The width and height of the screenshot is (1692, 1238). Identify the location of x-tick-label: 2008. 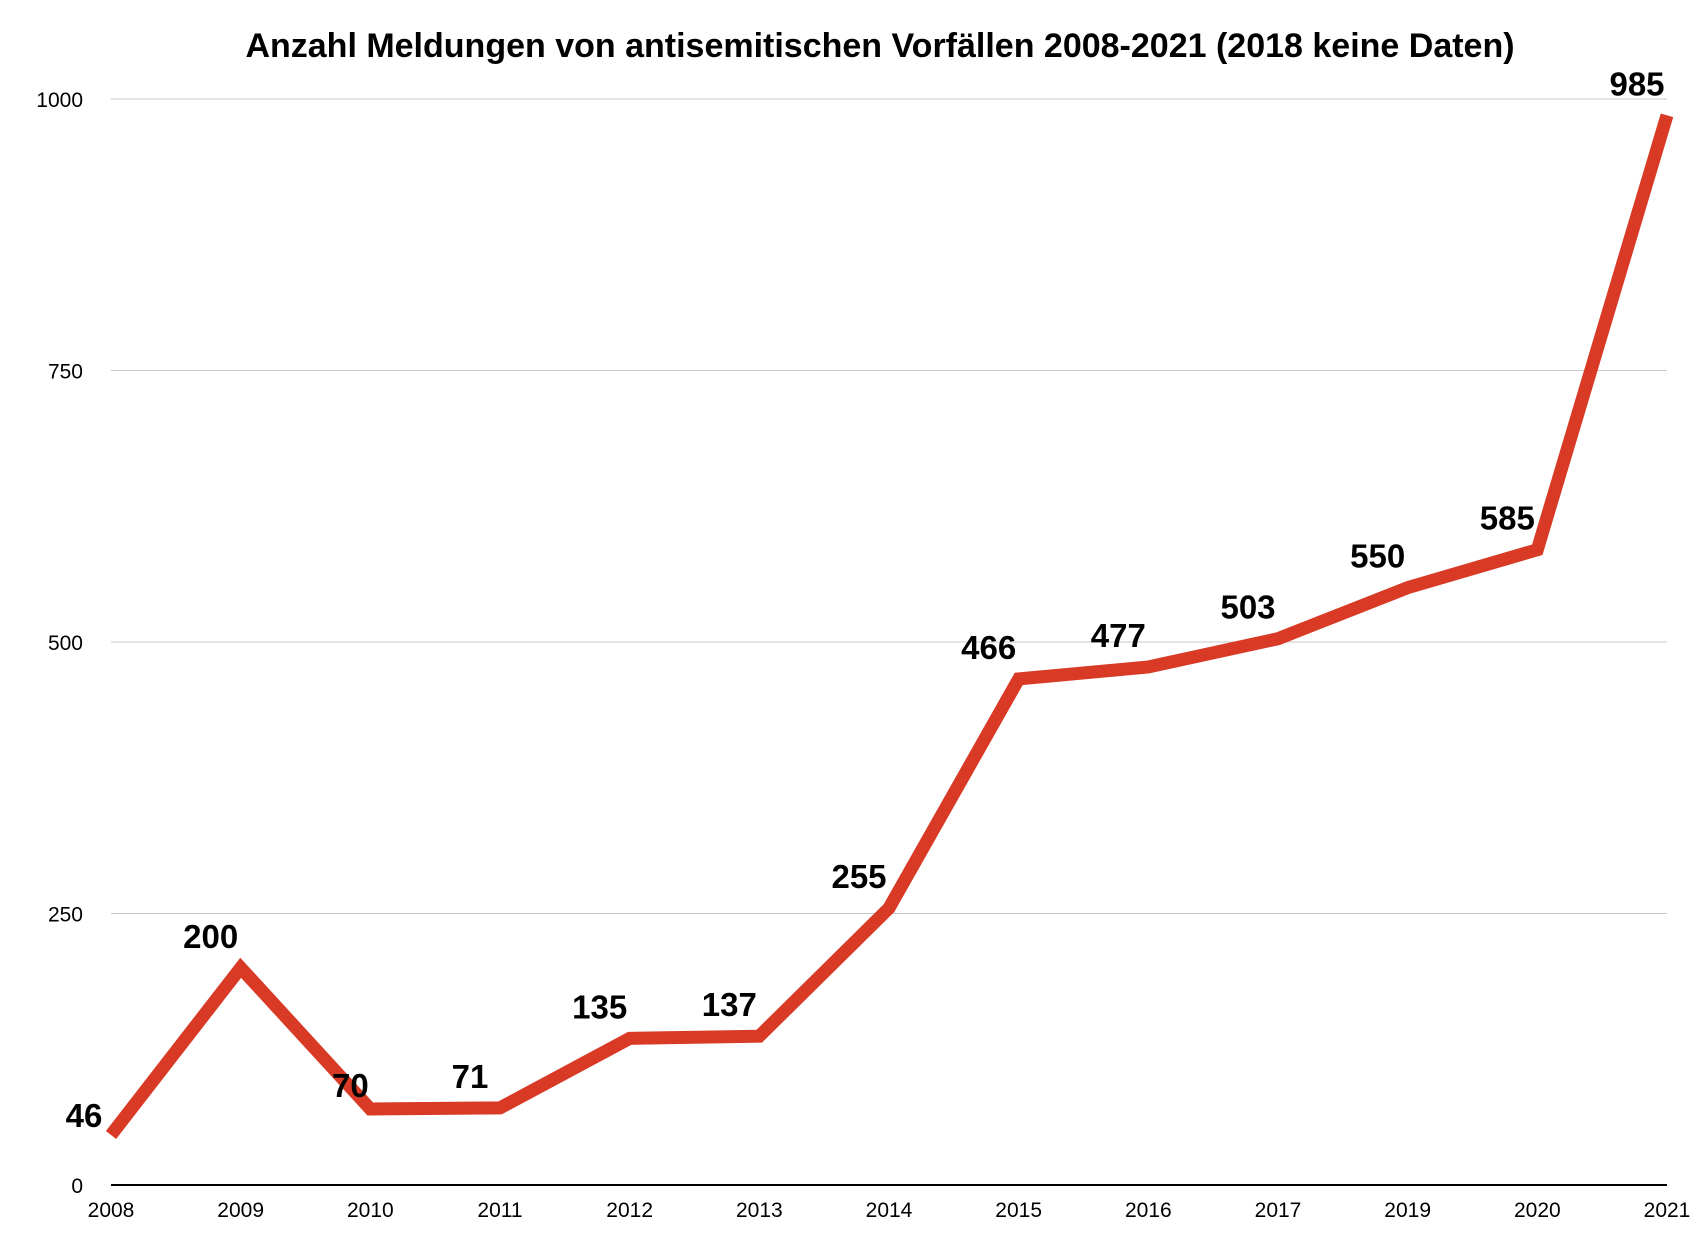
(111, 1210).